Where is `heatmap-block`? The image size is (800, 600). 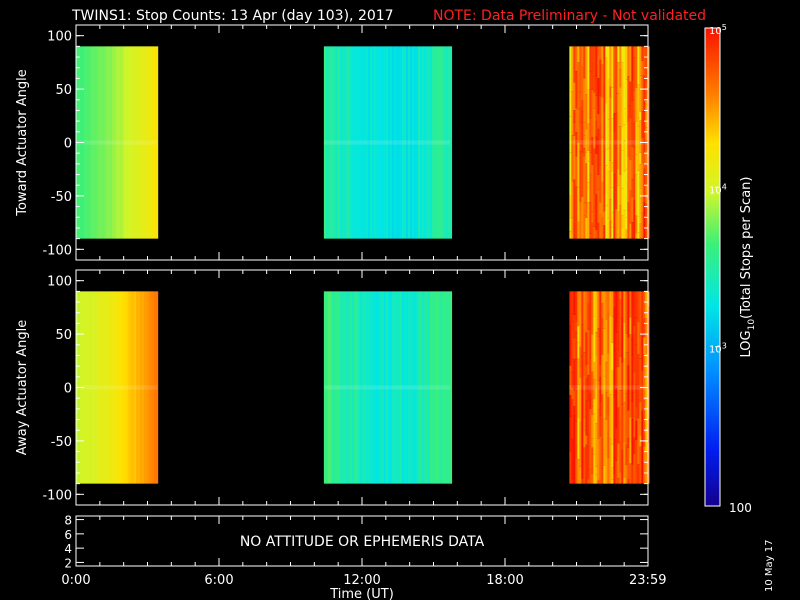 heatmap-block is located at coordinates (609, 142).